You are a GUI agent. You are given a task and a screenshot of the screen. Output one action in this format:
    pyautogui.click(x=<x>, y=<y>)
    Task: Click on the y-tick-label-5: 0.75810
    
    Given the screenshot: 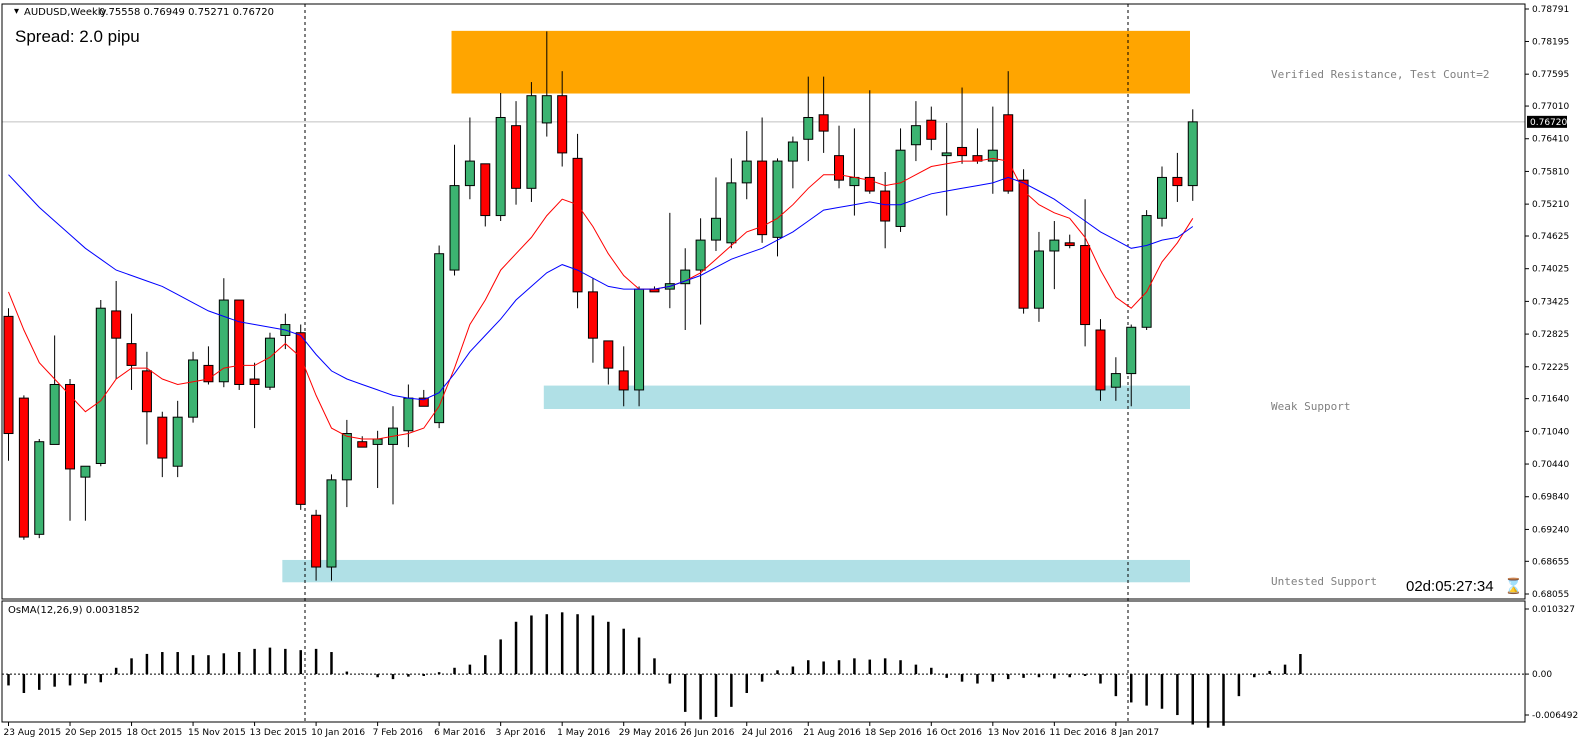 What is the action you would take?
    pyautogui.click(x=1550, y=172)
    